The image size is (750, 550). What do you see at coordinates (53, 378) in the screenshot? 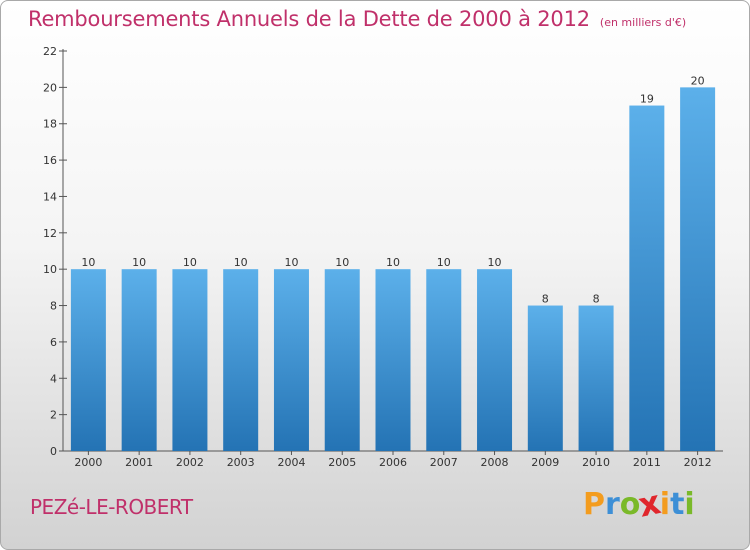
I see `y-tick-label: 4` at bounding box center [53, 378].